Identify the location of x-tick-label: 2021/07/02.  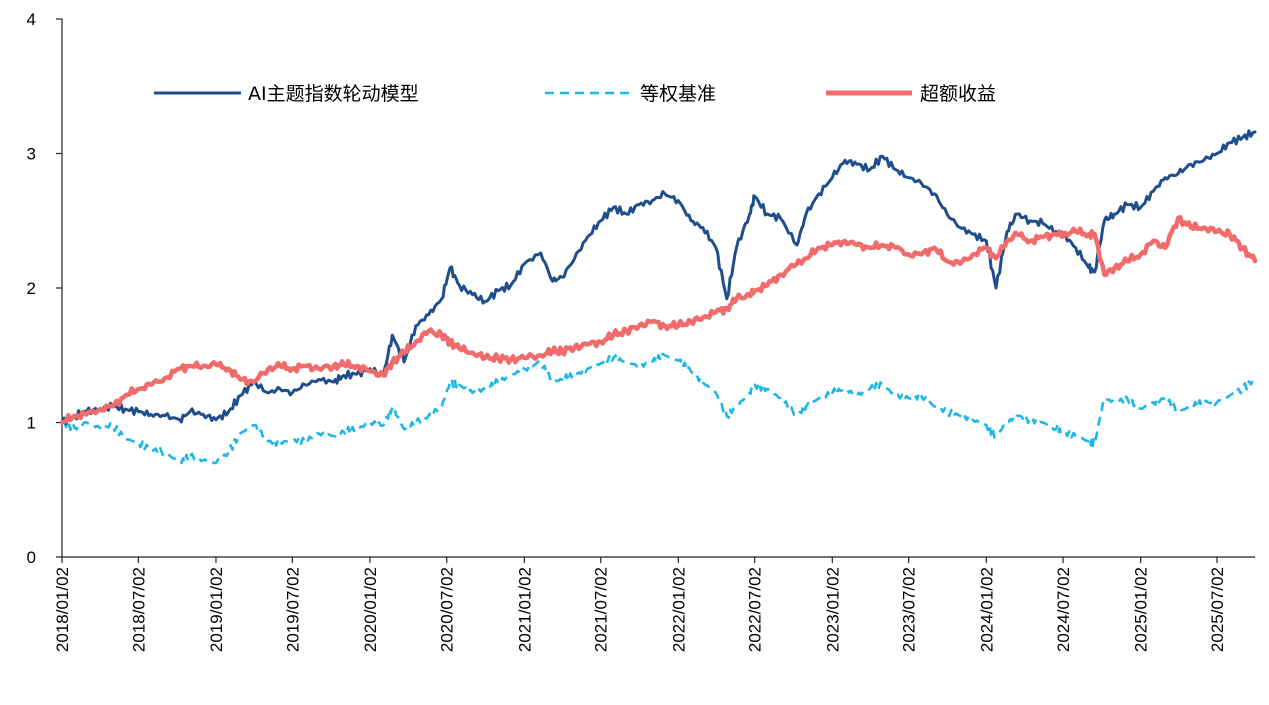
(601, 609).